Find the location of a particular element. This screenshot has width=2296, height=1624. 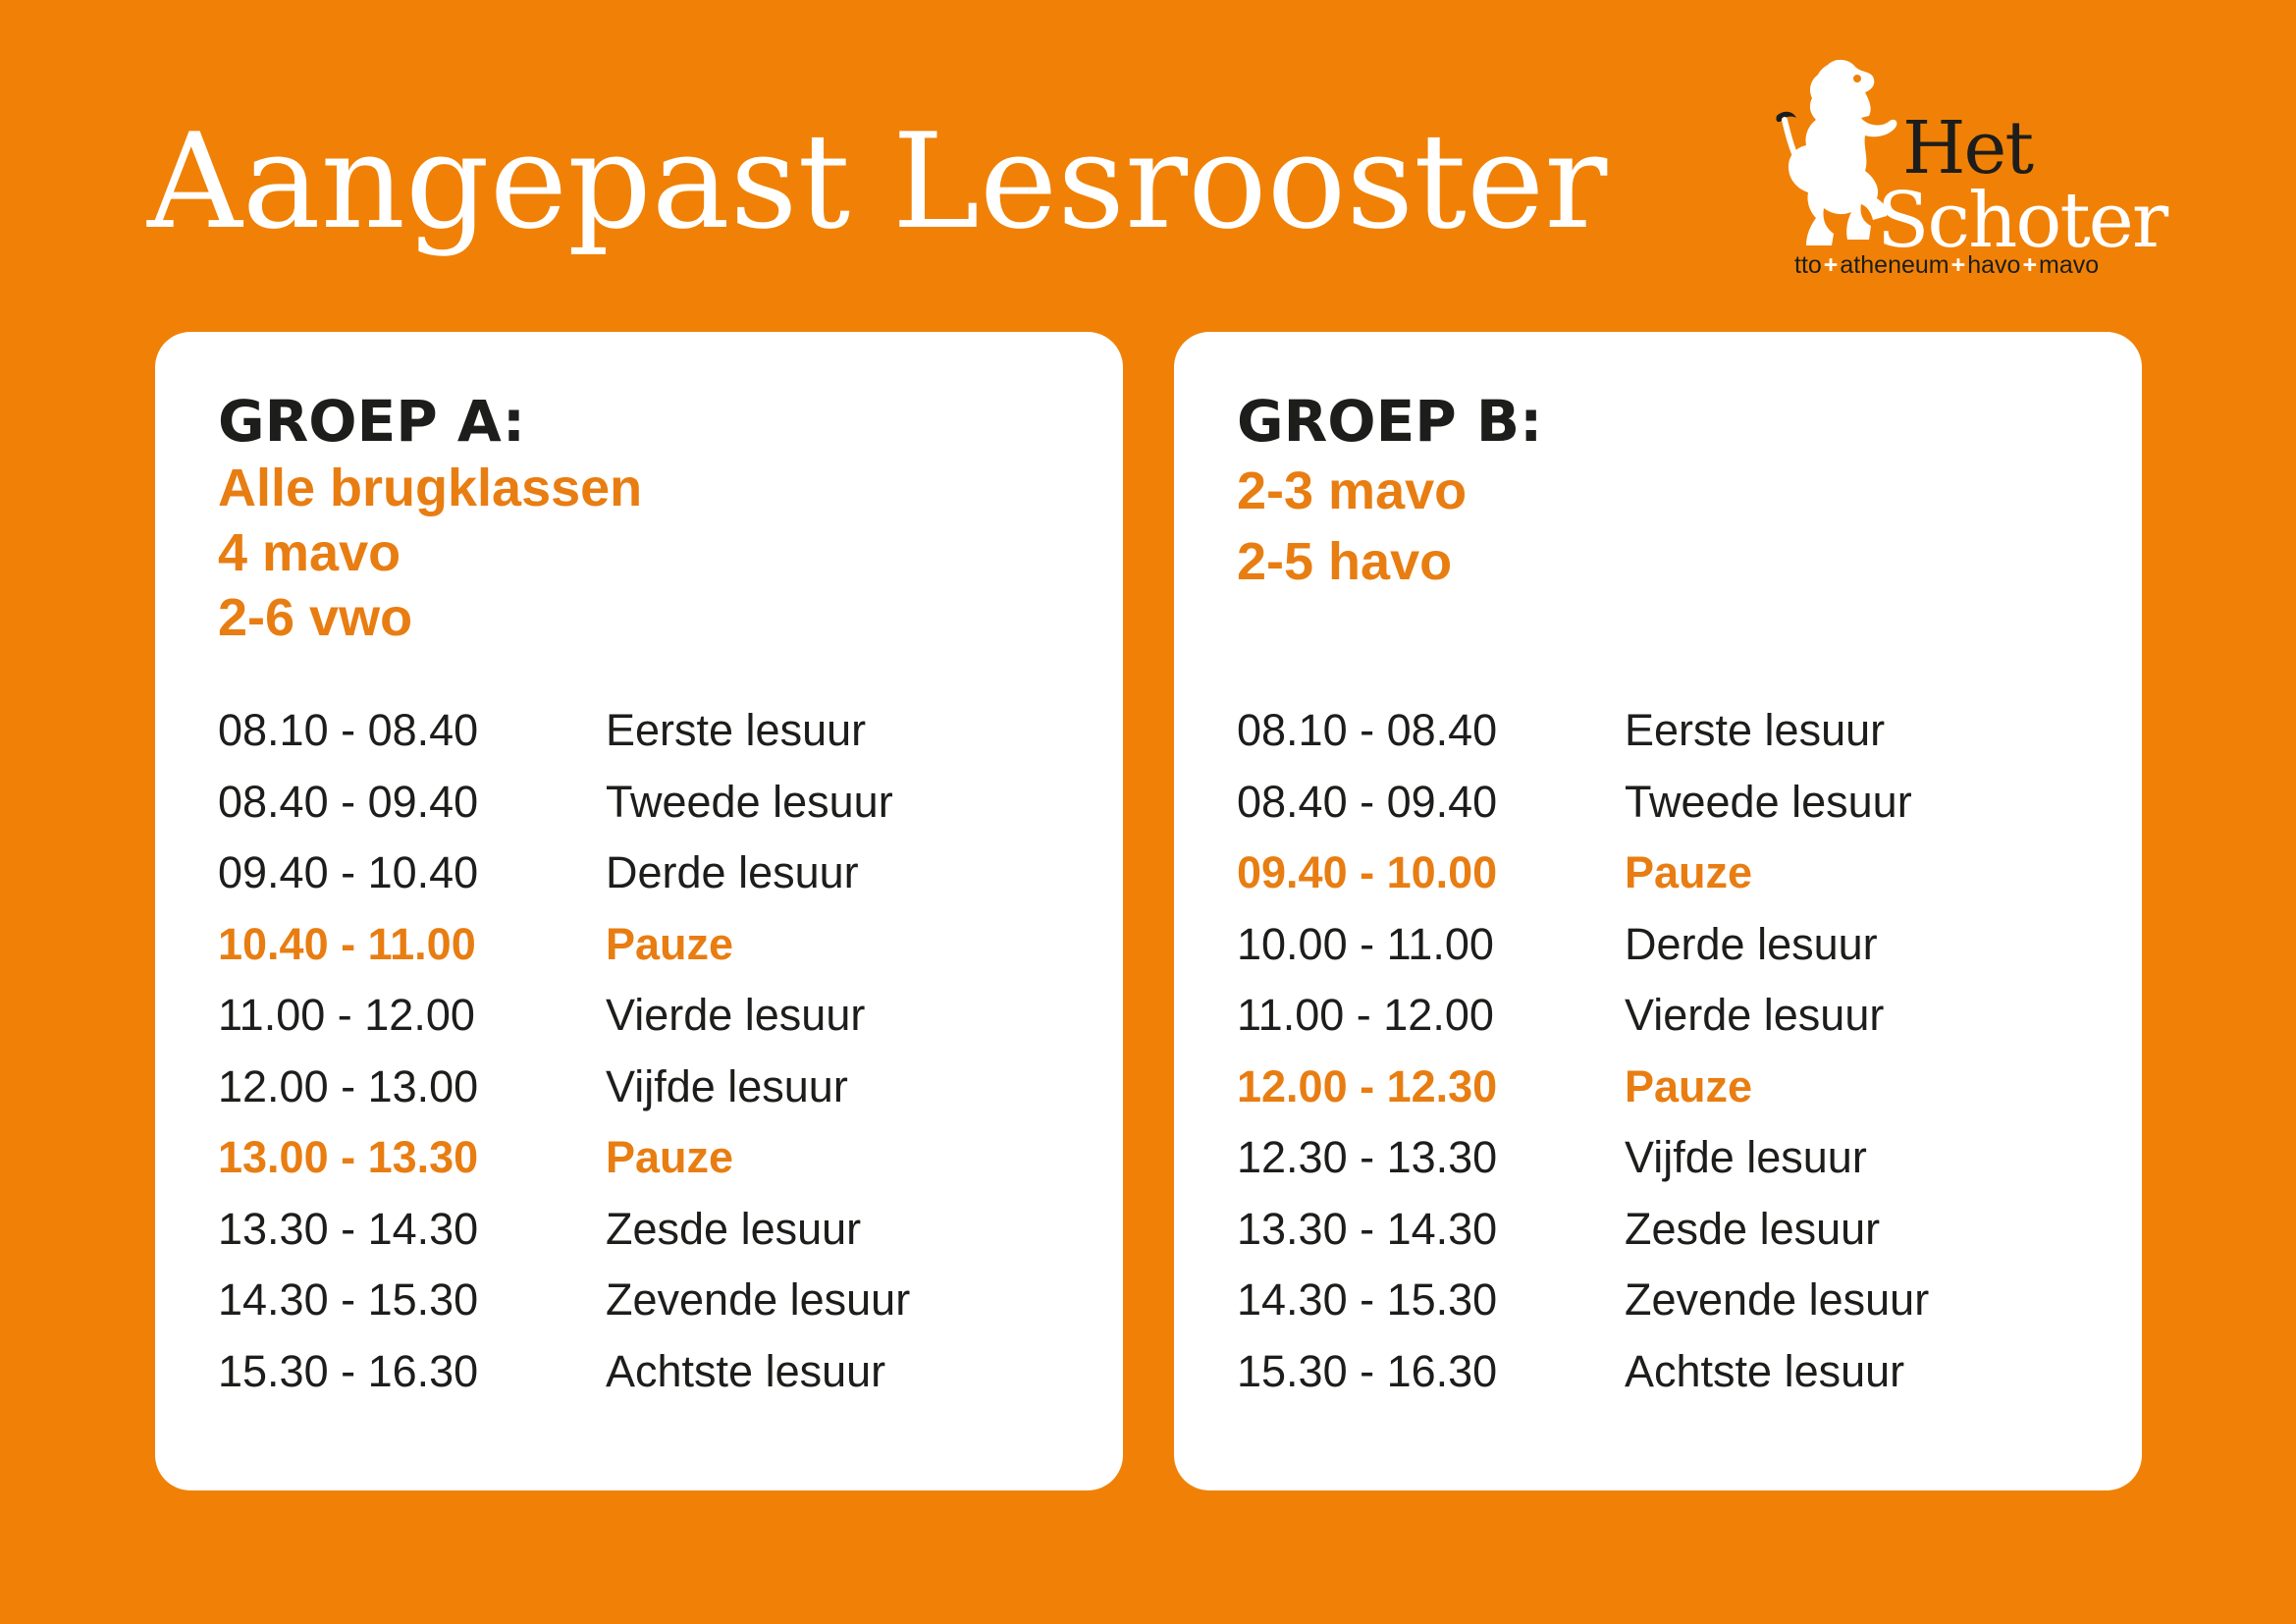

page-title: Aangepast Lesrooster is located at coordinates (877, 181).